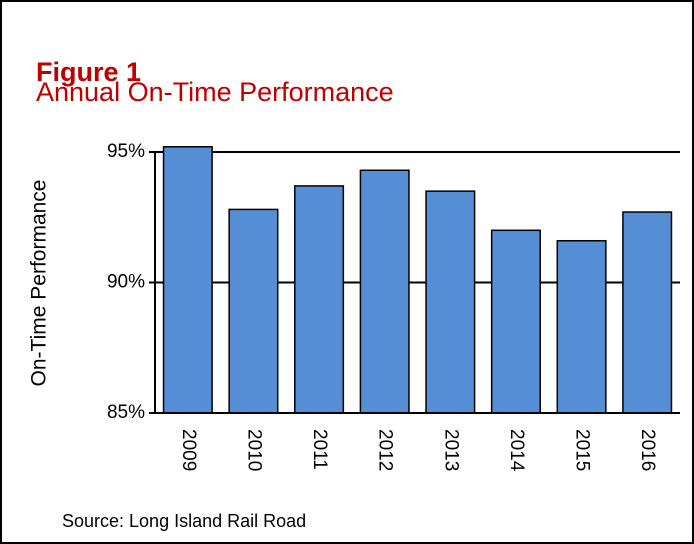 Image resolution: width=694 pixels, height=544 pixels. I want to click on source: Source: Long Island Rail Road, so click(184, 521).